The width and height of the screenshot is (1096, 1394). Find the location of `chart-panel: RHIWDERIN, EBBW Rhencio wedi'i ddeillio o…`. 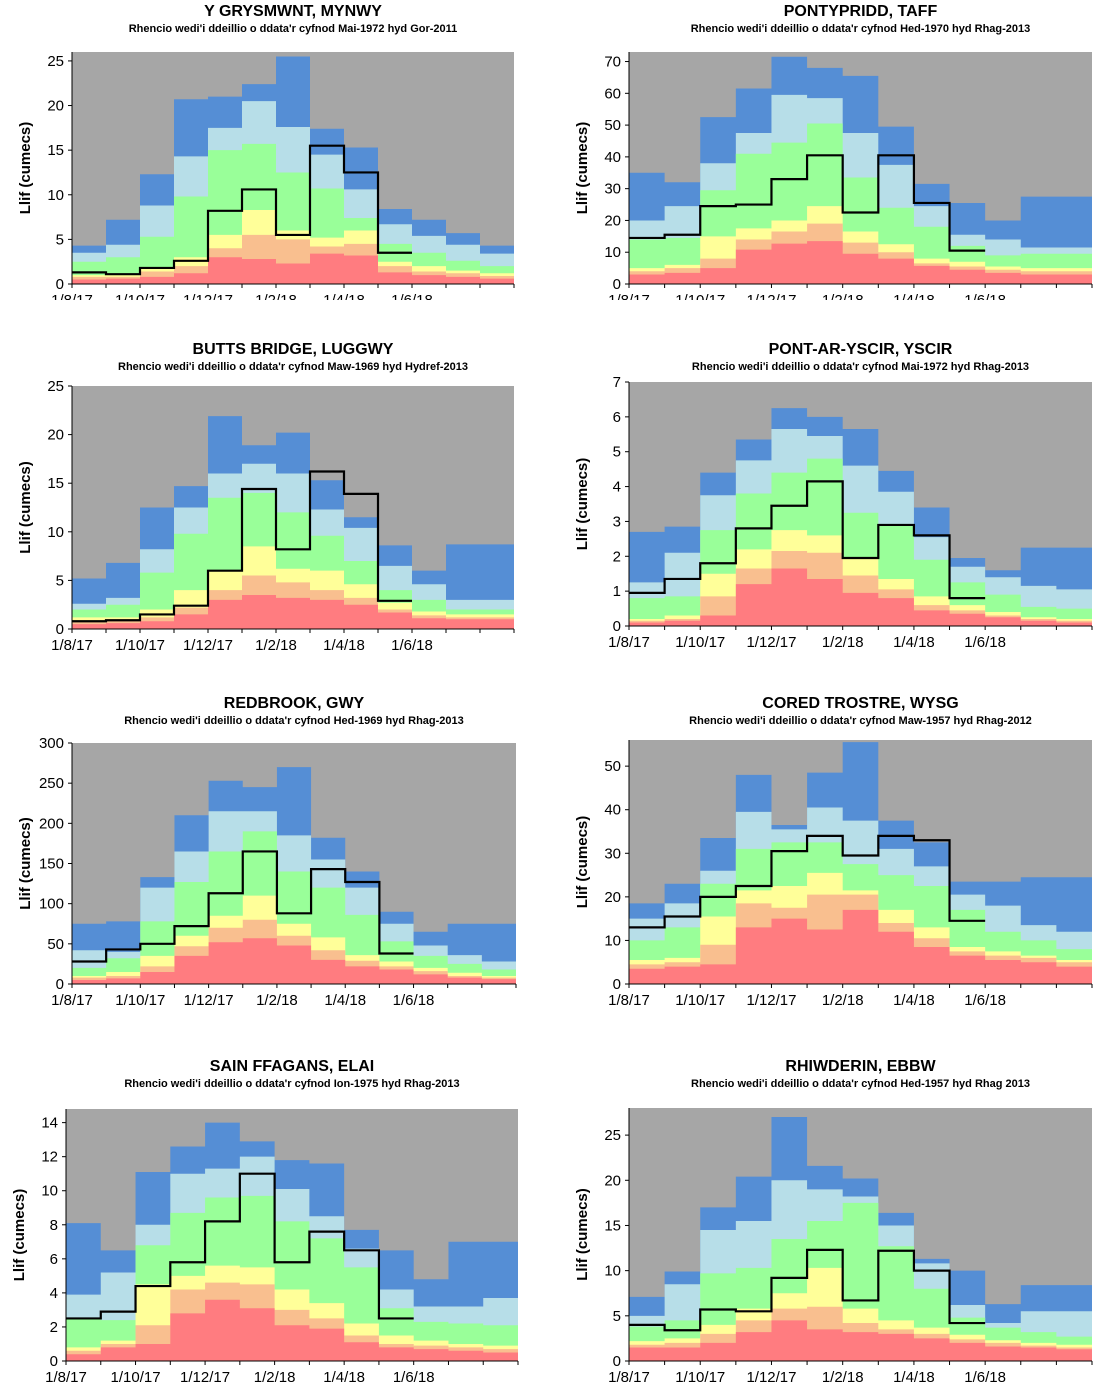

chart-panel: RHIWDERIN, EBBW Rhencio wedi'i ddeillio o… is located at coordinates (822, 1224).